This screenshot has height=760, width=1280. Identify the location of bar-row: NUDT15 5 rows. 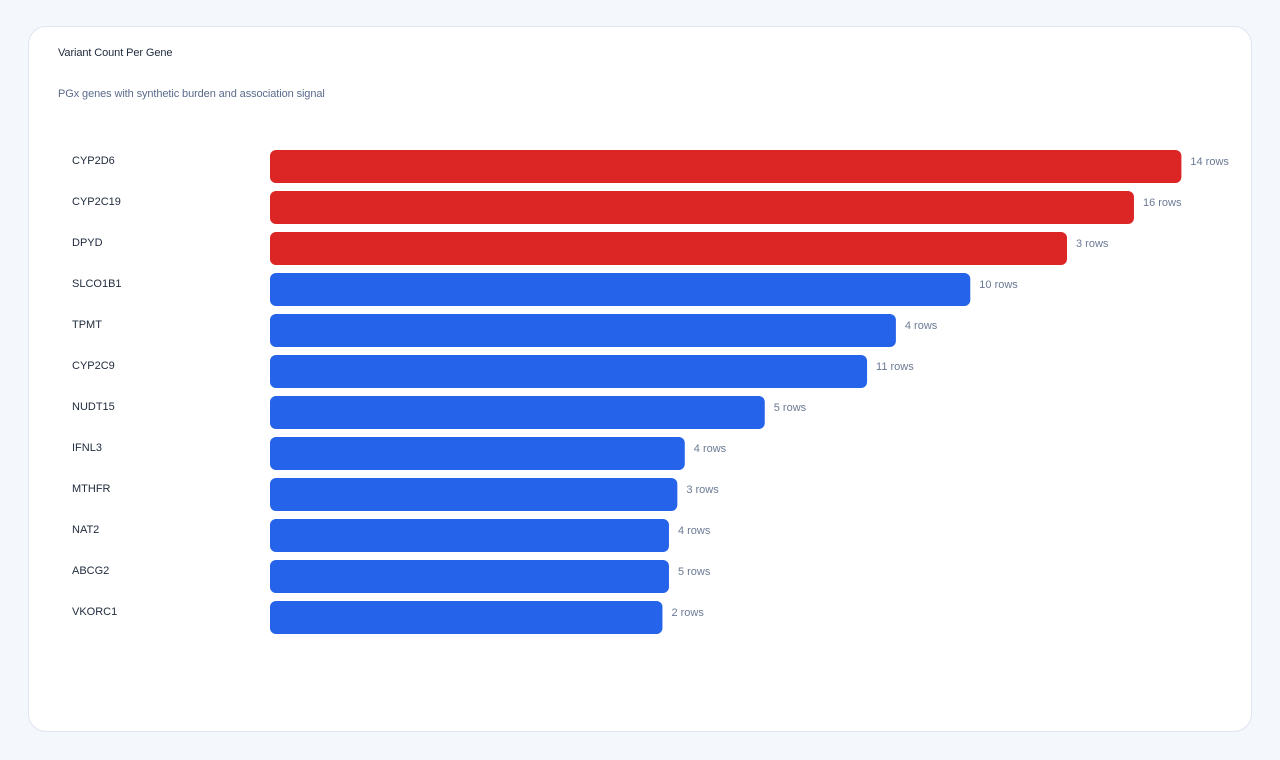
(439, 412).